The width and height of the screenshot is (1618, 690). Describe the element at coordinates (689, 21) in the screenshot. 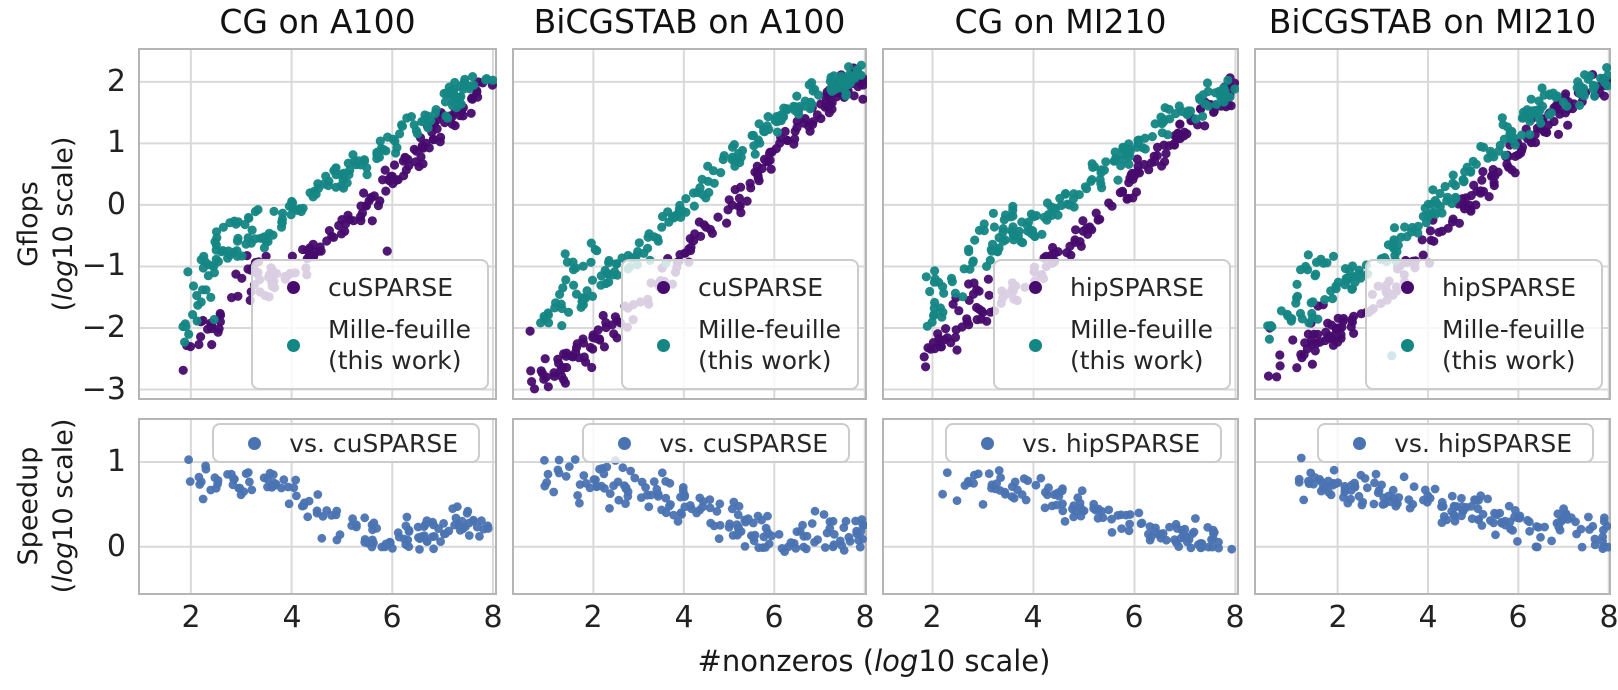

I see `column-title-bicgstab-on-a100: BiCGSTAB on A100` at that location.